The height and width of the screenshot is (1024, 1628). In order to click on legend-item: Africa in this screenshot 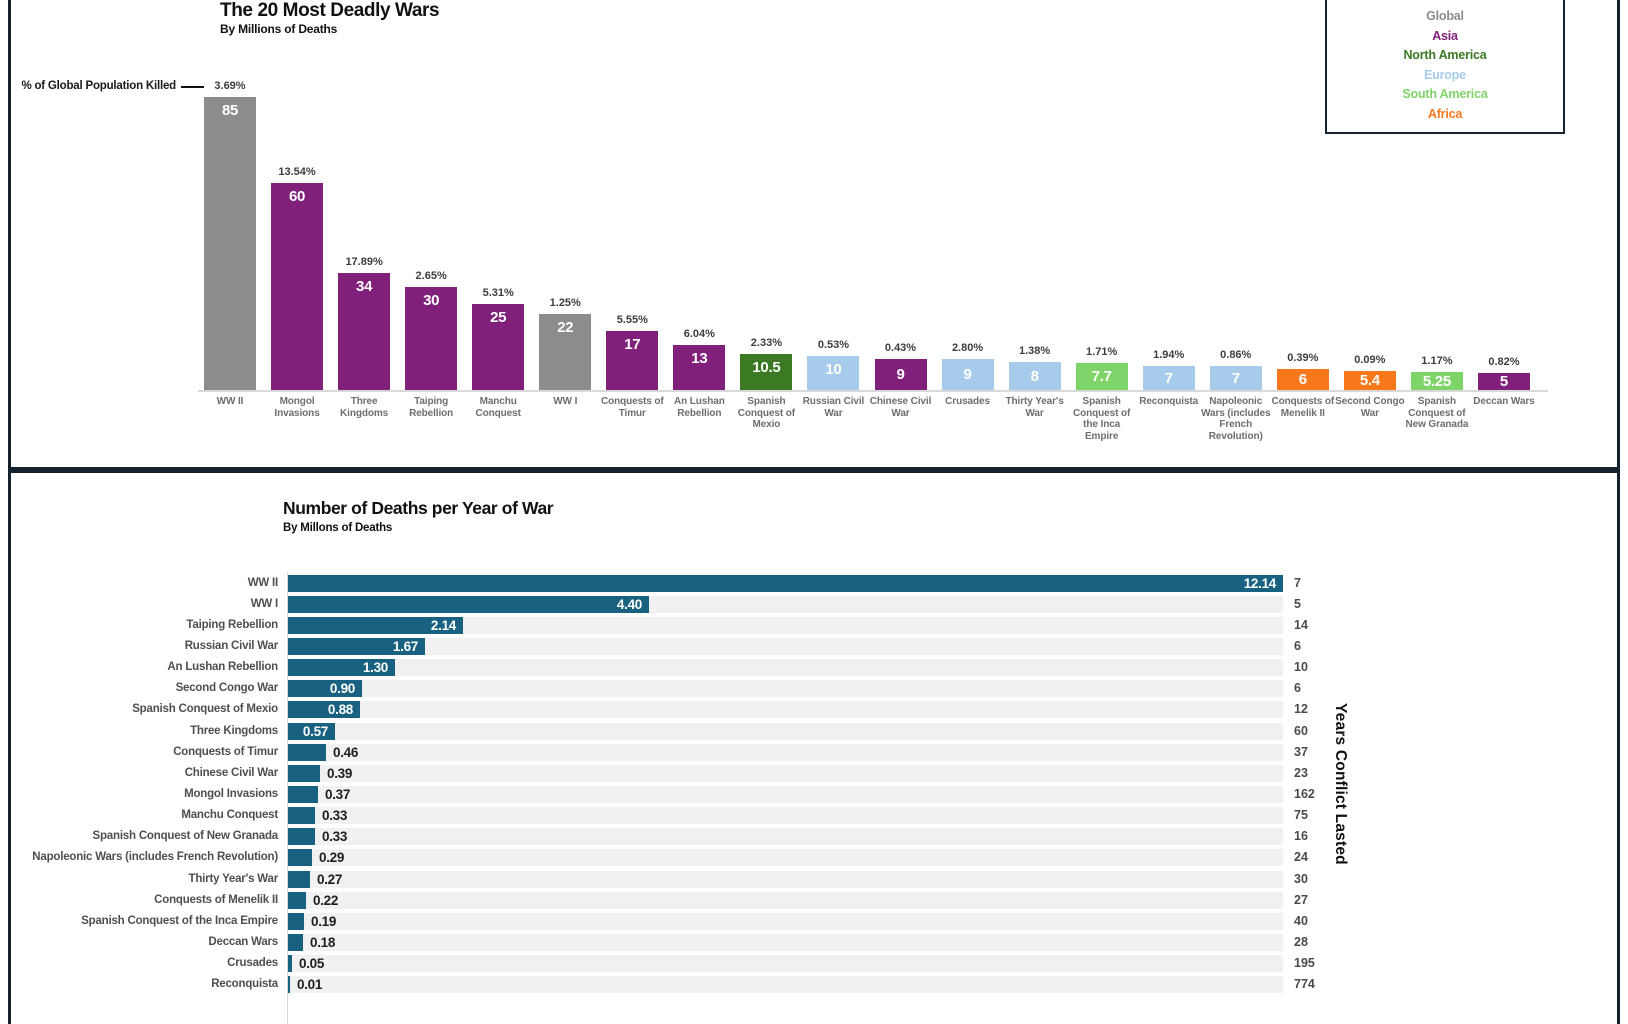, I will do `click(1445, 113)`.